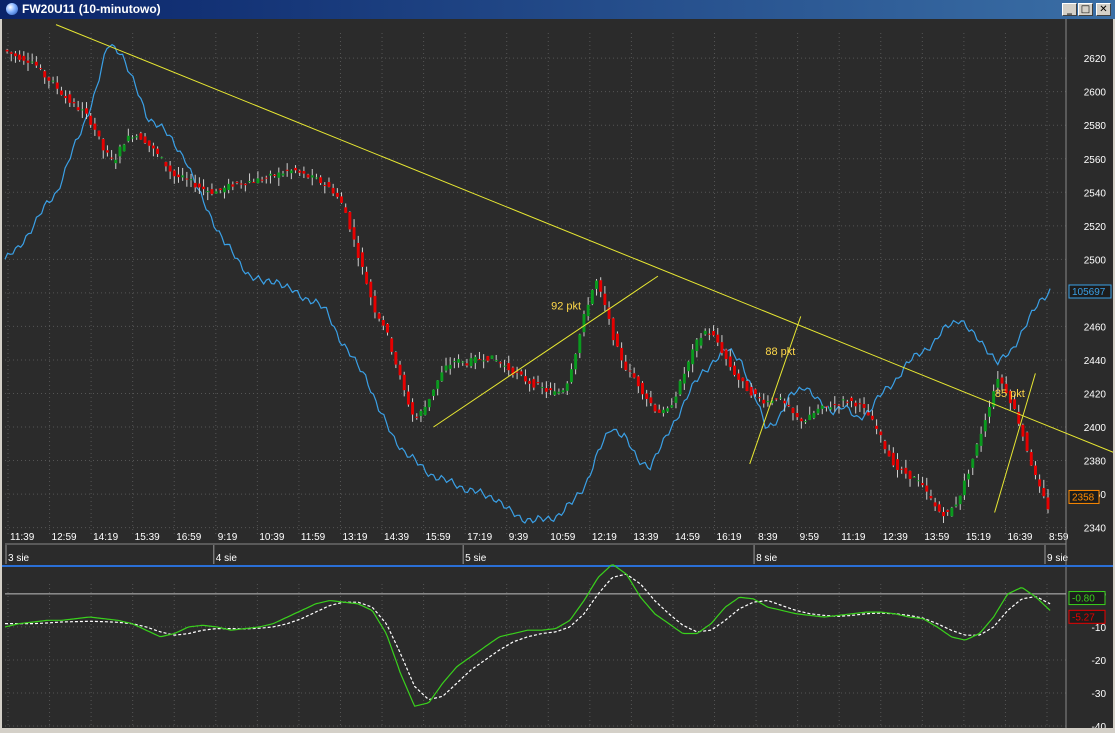 The width and height of the screenshot is (1115, 733). I want to click on x-tick-label: 12:59, so click(64, 537).